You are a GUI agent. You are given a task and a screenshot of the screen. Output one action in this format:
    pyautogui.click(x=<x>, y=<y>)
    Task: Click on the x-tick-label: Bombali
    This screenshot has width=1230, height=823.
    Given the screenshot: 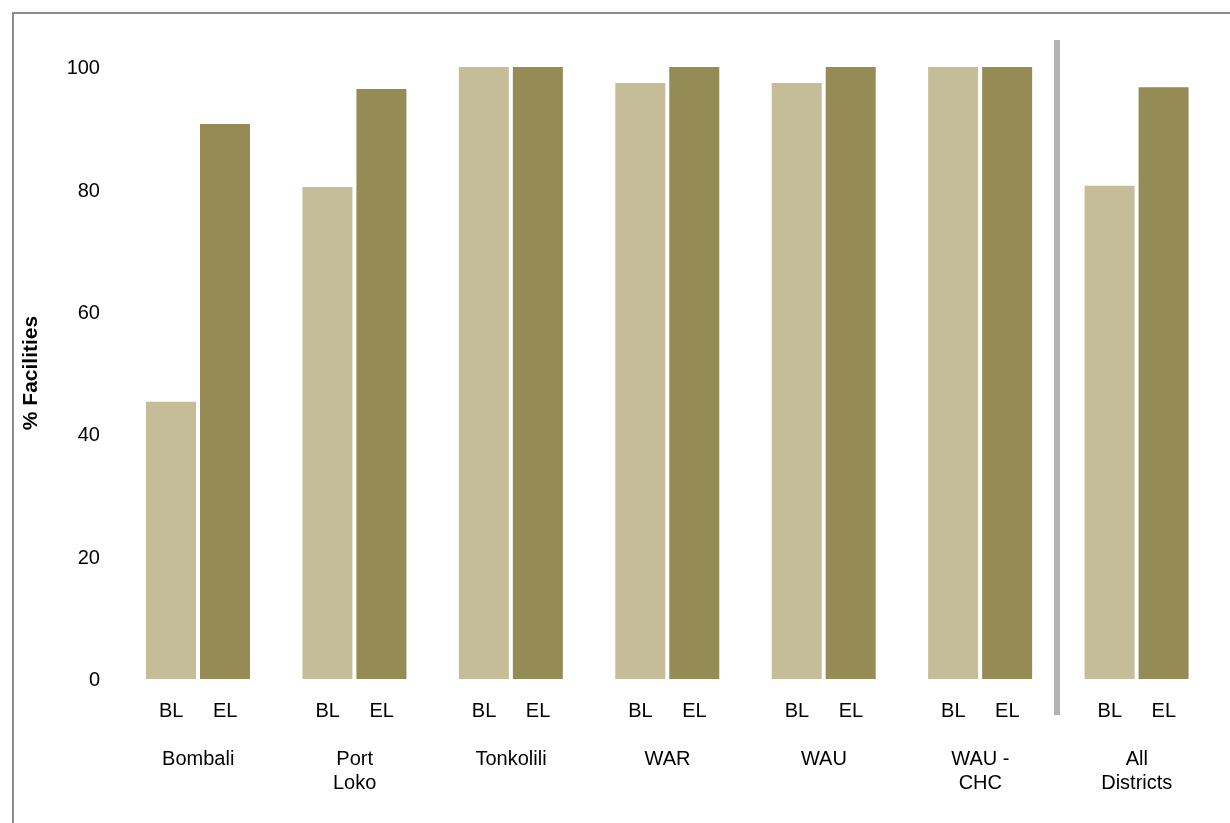 What is the action you would take?
    pyautogui.click(x=198, y=758)
    